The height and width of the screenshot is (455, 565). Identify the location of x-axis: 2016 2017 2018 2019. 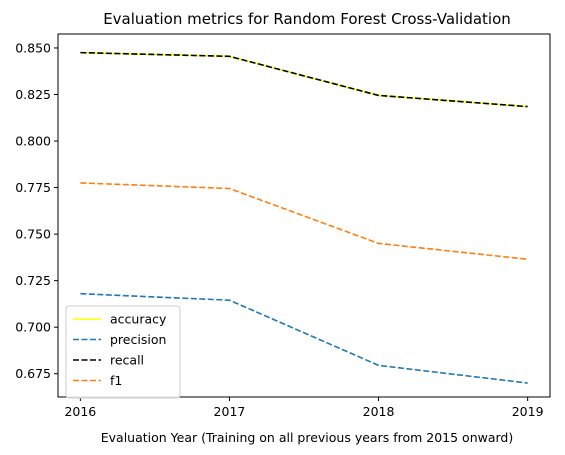
(304, 408).